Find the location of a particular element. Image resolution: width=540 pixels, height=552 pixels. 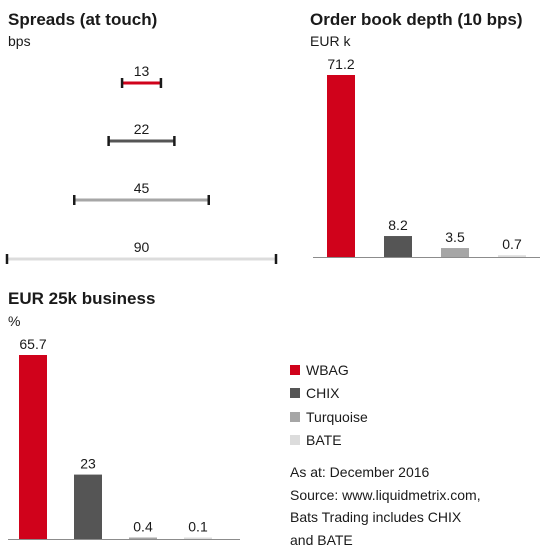

legend-label-turquoise: Turquoise is located at coordinates (337, 416).